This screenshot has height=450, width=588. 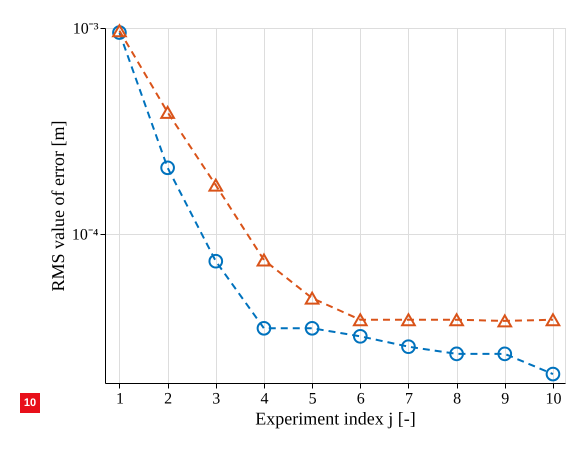 I want to click on x-tick-label: 1, so click(x=120, y=399).